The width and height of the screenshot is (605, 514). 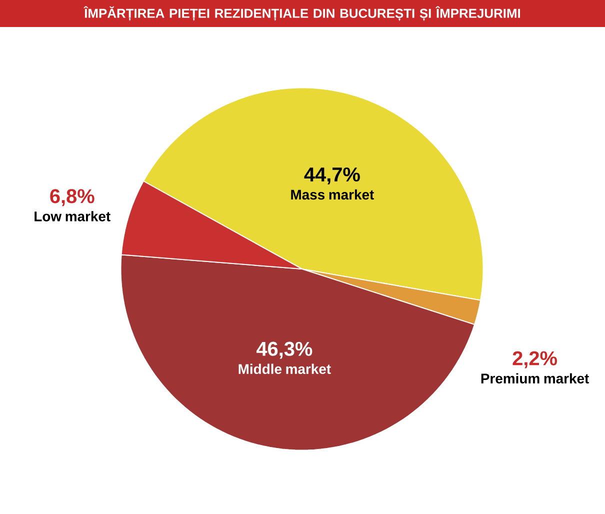 I want to click on data-label: 6,8%, so click(x=72, y=197).